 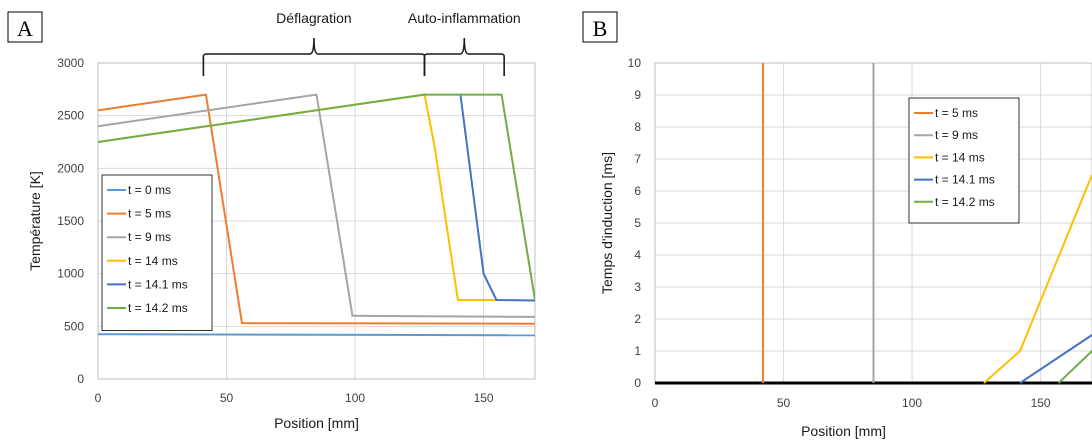 I want to click on y-tick-label: 4, so click(x=637, y=255).